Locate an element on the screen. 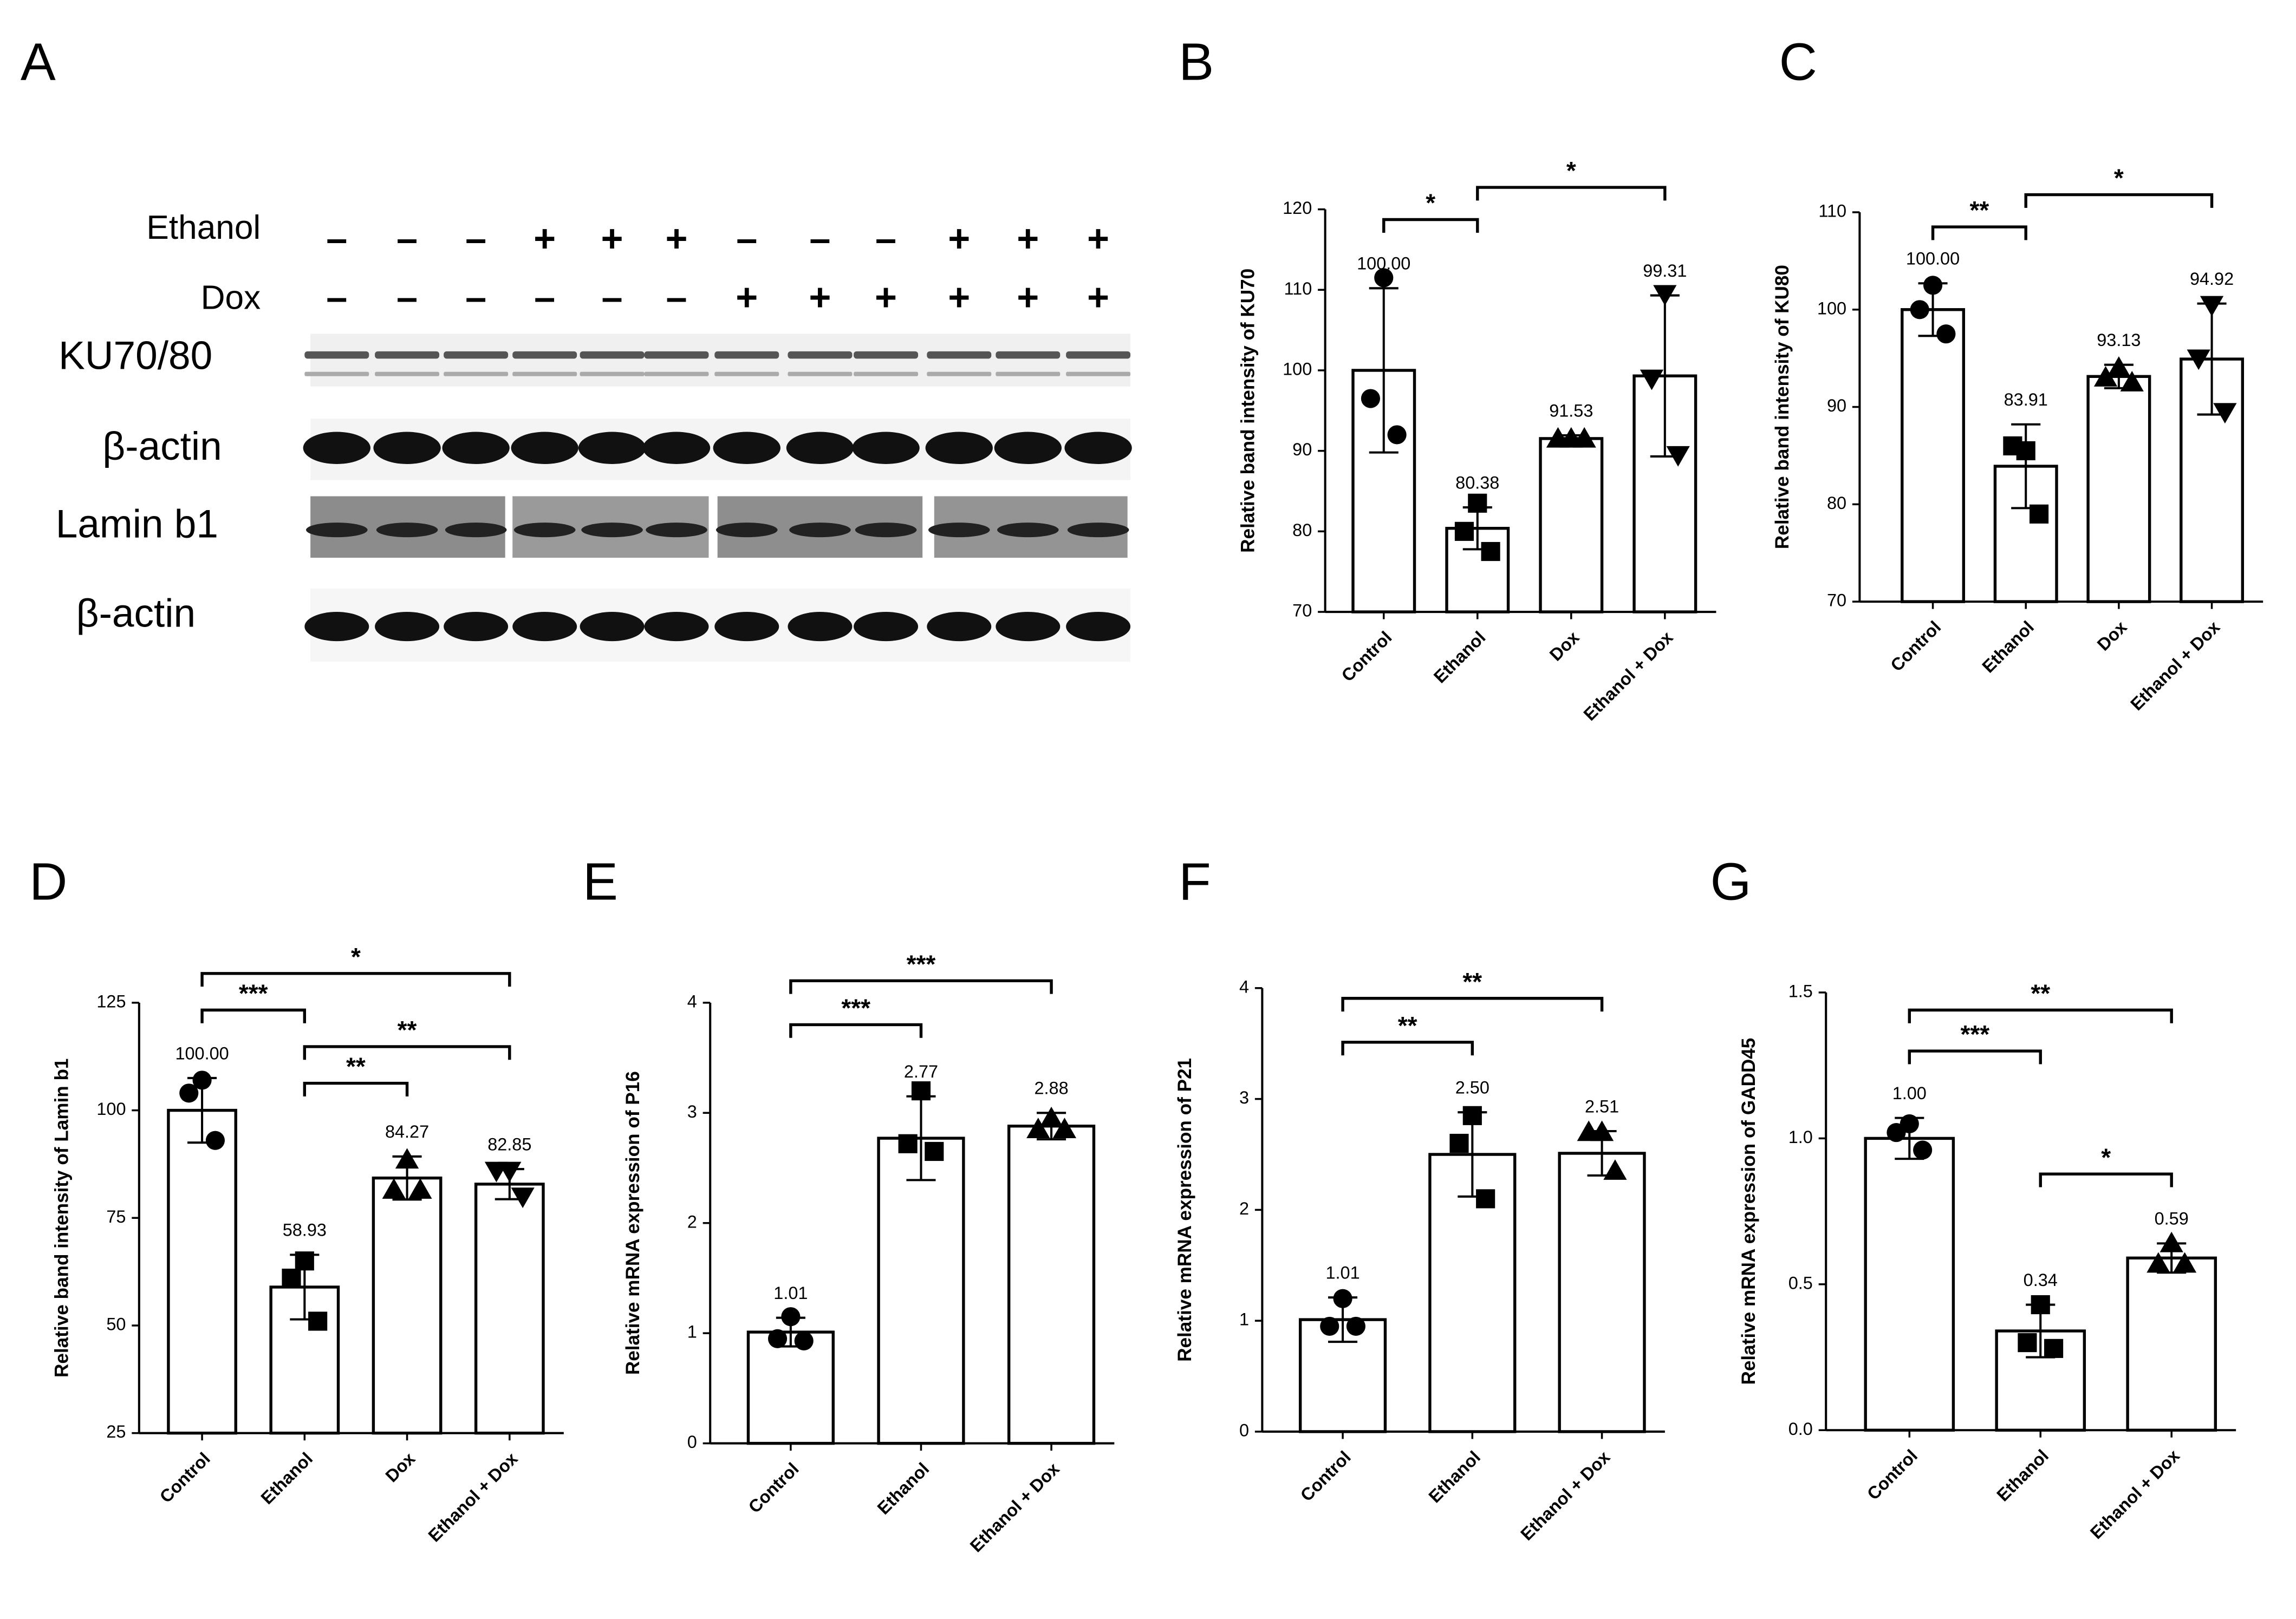 The height and width of the screenshot is (1619, 2296). blot-label: KU70/80 is located at coordinates (135, 356).